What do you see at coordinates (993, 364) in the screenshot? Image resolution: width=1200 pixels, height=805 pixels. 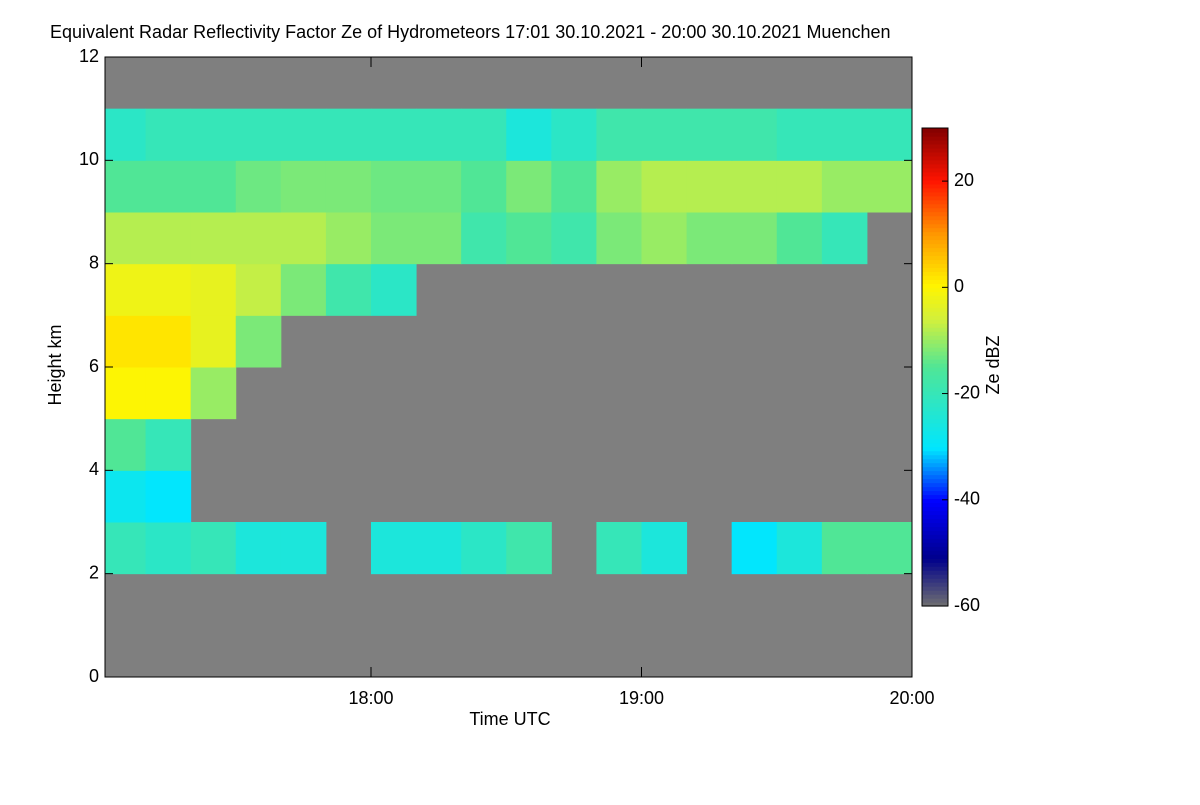 I see `colorbar-label: Ze dBZ` at bounding box center [993, 364].